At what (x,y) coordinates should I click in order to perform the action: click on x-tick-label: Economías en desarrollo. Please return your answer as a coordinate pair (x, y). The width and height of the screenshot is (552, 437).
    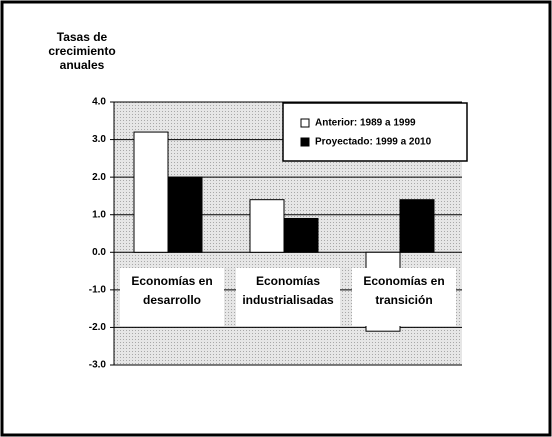
    Looking at the image, I should click on (172, 297).